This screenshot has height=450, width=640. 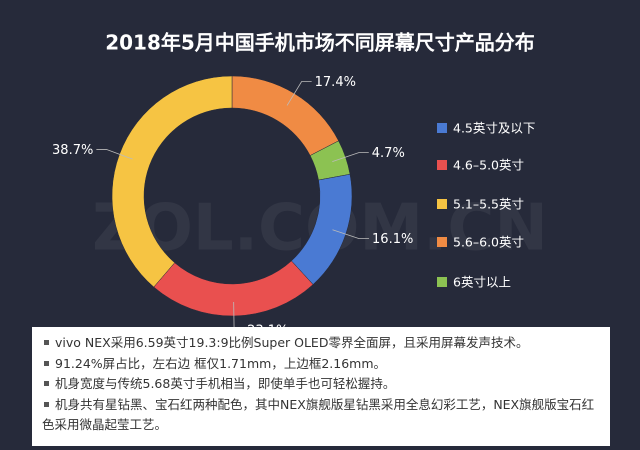 What do you see at coordinates (72, 150) in the screenshot?
I see `data-label: 38.7%` at bounding box center [72, 150].